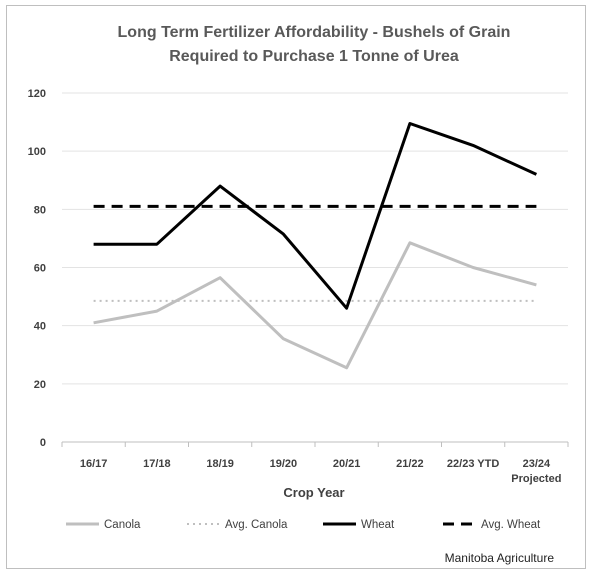 This screenshot has height=572, width=592. What do you see at coordinates (313, 492) in the screenshot?
I see `x-axis-title: Crop Year` at bounding box center [313, 492].